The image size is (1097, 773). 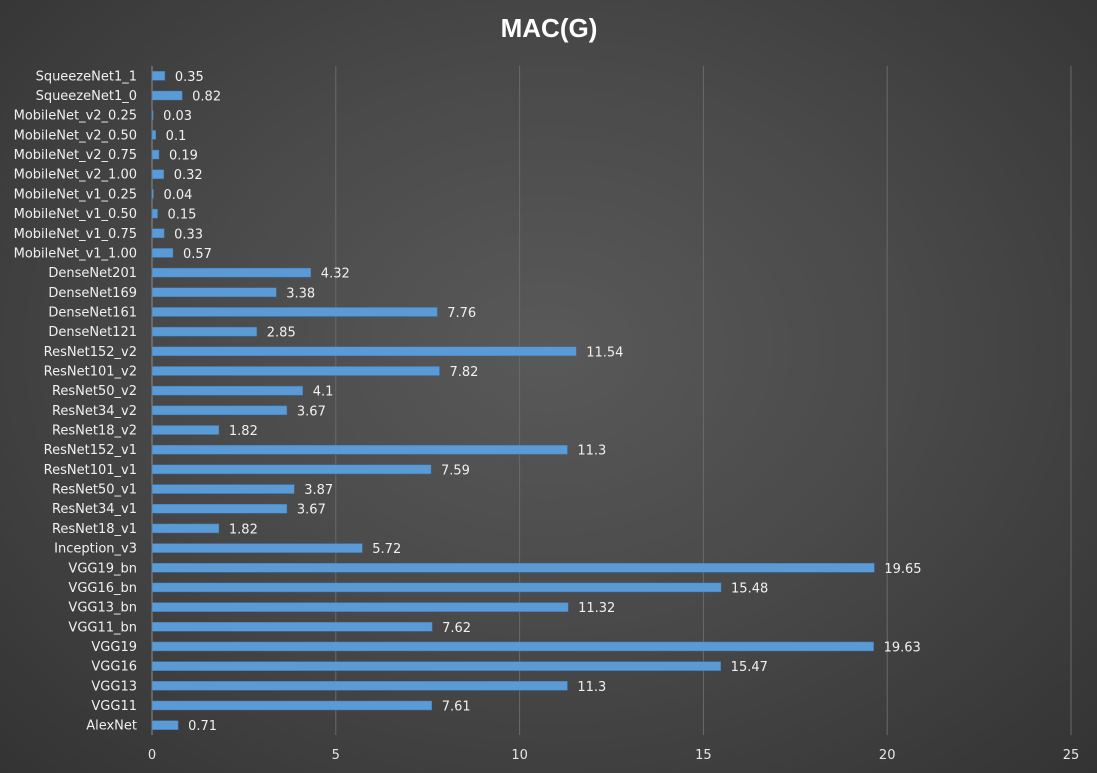 I want to click on category-label: ResNet152_v2, so click(x=90, y=352).